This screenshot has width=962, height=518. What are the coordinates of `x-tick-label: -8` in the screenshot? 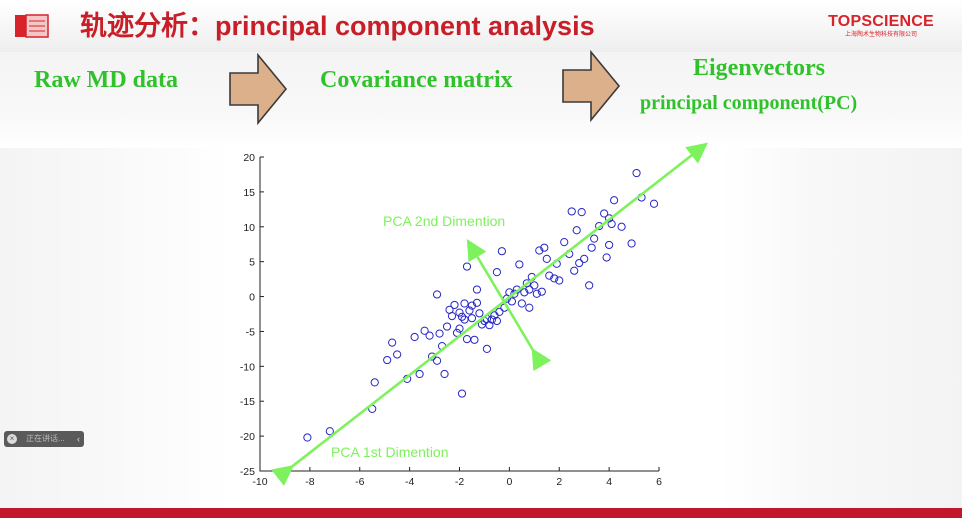 It's located at (309, 482).